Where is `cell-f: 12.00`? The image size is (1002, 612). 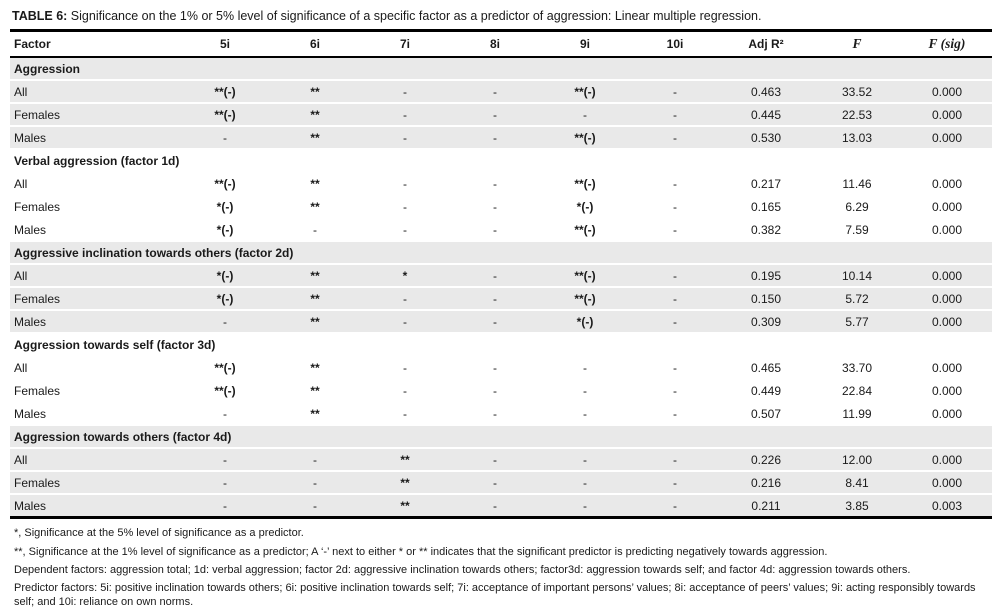 cell-f: 12.00 is located at coordinates (857, 460).